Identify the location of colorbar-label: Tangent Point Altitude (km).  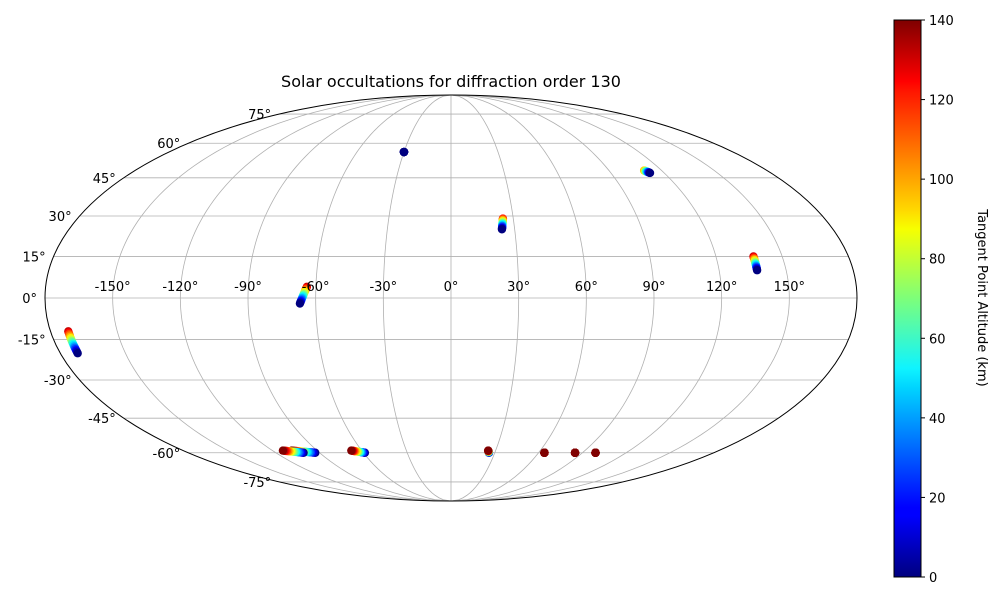
(981, 297).